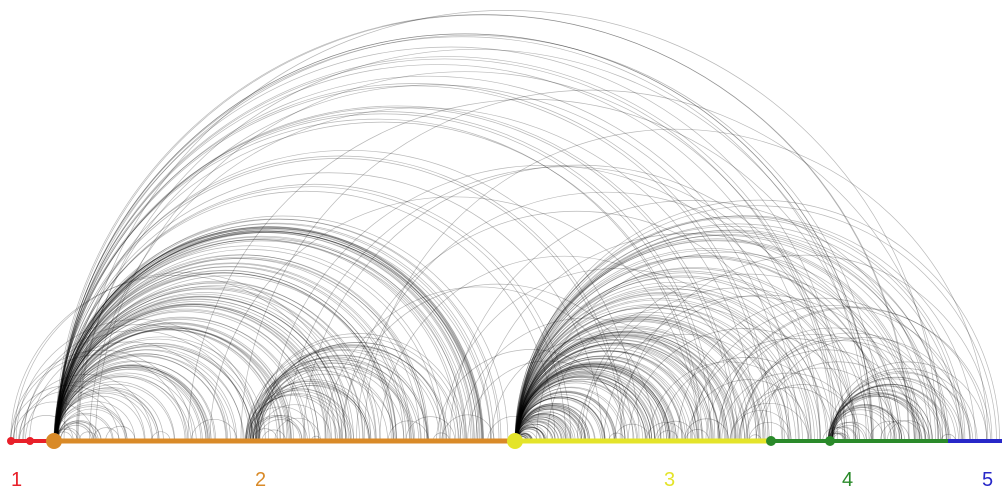  Describe the element at coordinates (502, 480) in the screenshot. I see `segment-labels: 1 2 3 4 5` at that location.